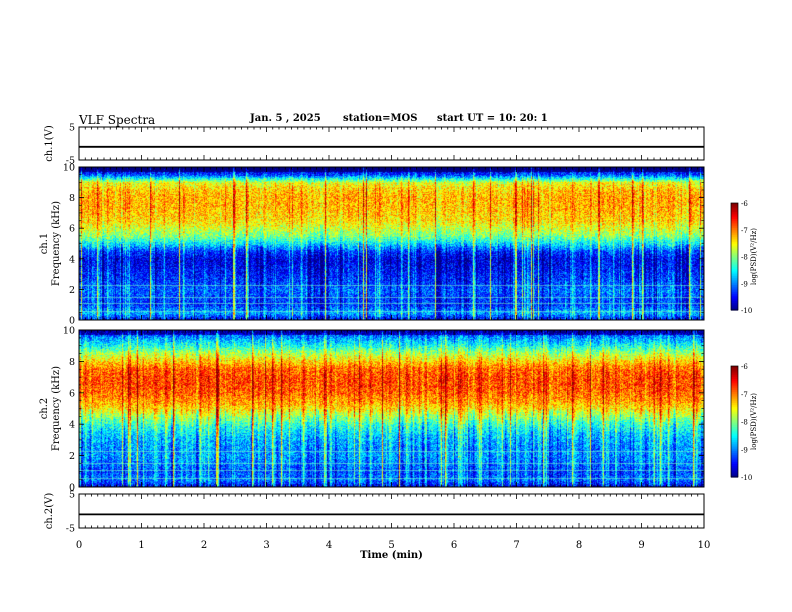 The image size is (792, 612). I want to click on colorbar-label: log(PSD)(V²/Hz), so click(754, 256).